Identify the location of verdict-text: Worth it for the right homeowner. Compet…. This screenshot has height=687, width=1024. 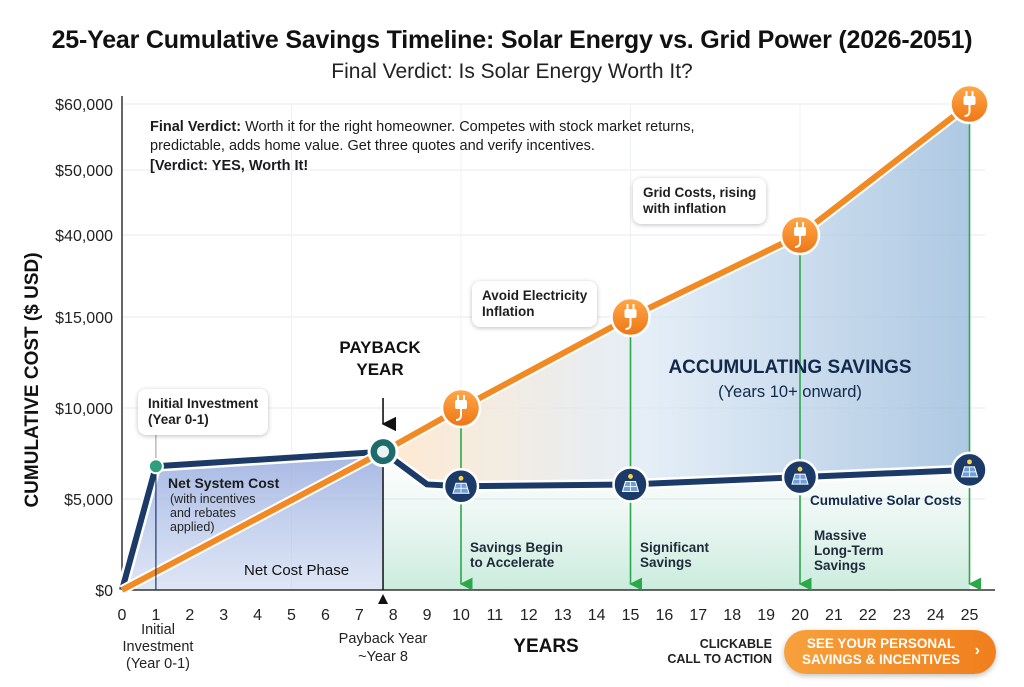
(422, 136).